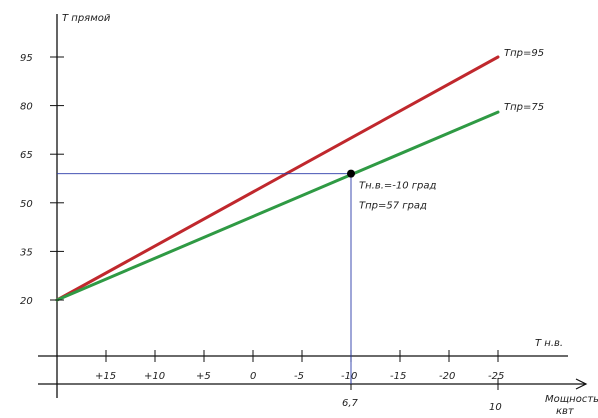 This screenshot has width=598, height=418. Describe the element at coordinates (86, 18) in the screenshot. I see `y-axis-label: Т прямой` at that location.